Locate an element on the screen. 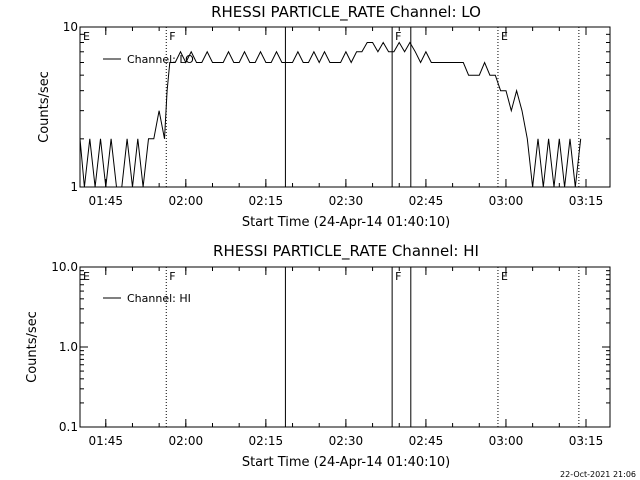  x-axis-label-hi: Start Time (24-Apr-14 01:40:10) is located at coordinates (346, 462).